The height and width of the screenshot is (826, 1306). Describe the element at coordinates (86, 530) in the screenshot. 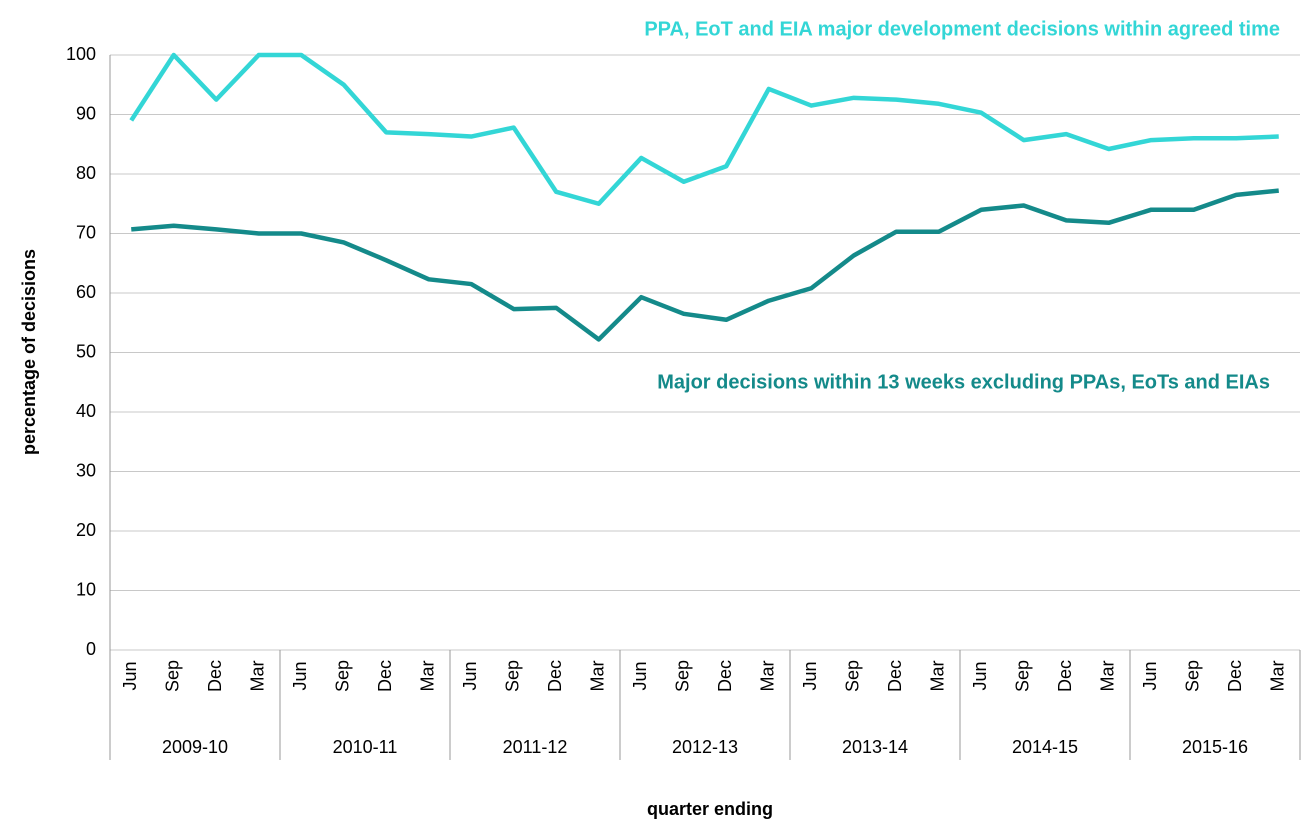

I see `y-tick-label: 20` at that location.